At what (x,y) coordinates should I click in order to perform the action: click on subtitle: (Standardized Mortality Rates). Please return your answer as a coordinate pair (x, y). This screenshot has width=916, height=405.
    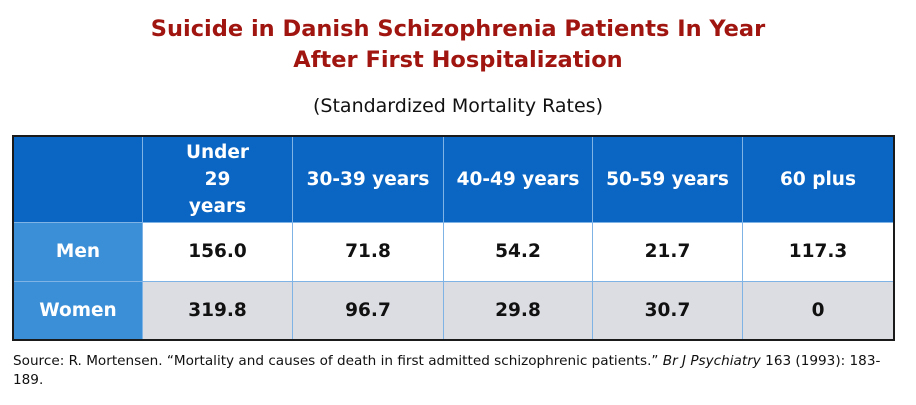
    Looking at the image, I should click on (458, 106).